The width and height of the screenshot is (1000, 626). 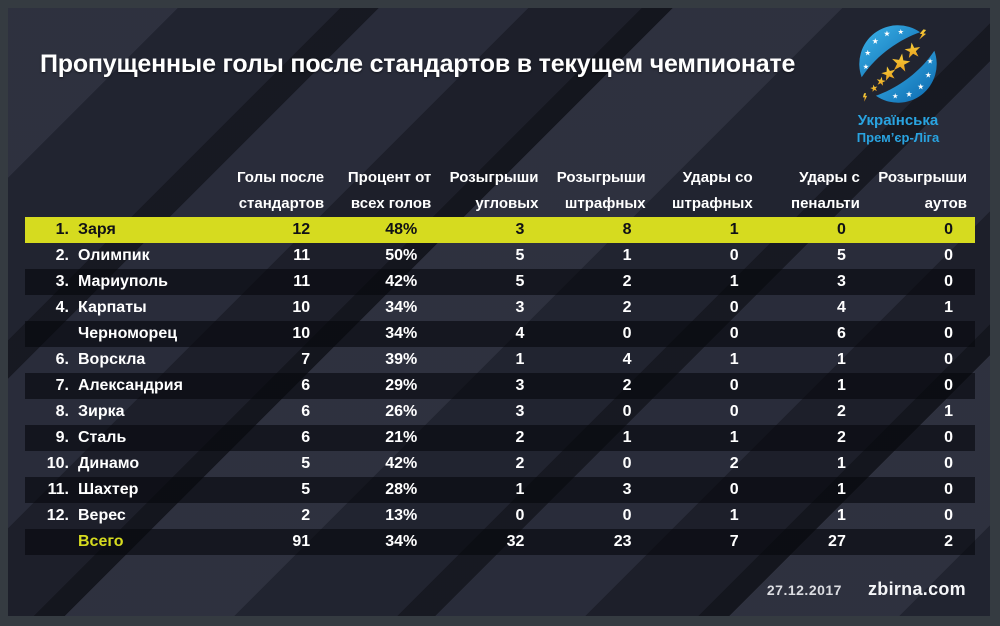 I want to click on stat-value: 50%, so click(x=401, y=255).